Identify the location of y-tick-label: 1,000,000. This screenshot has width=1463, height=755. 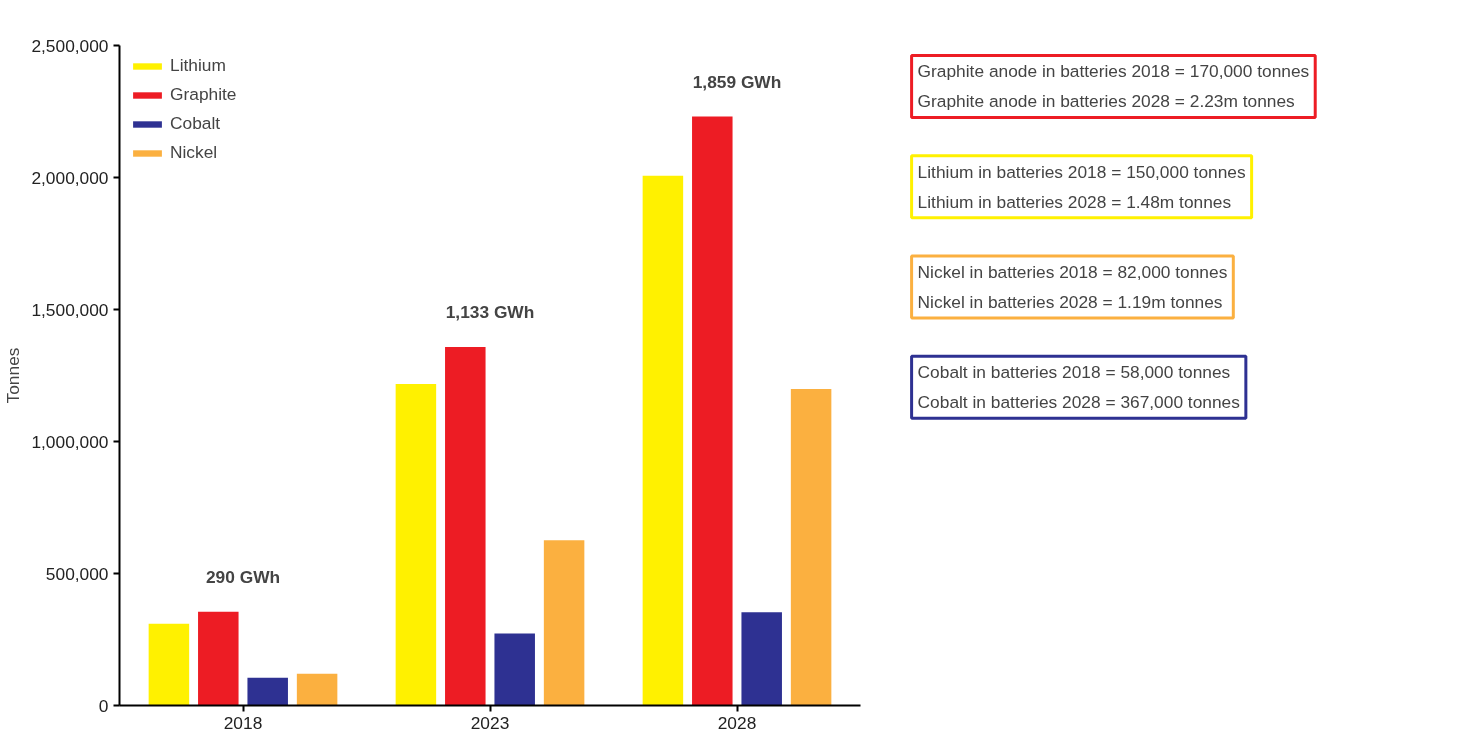
(70, 441).